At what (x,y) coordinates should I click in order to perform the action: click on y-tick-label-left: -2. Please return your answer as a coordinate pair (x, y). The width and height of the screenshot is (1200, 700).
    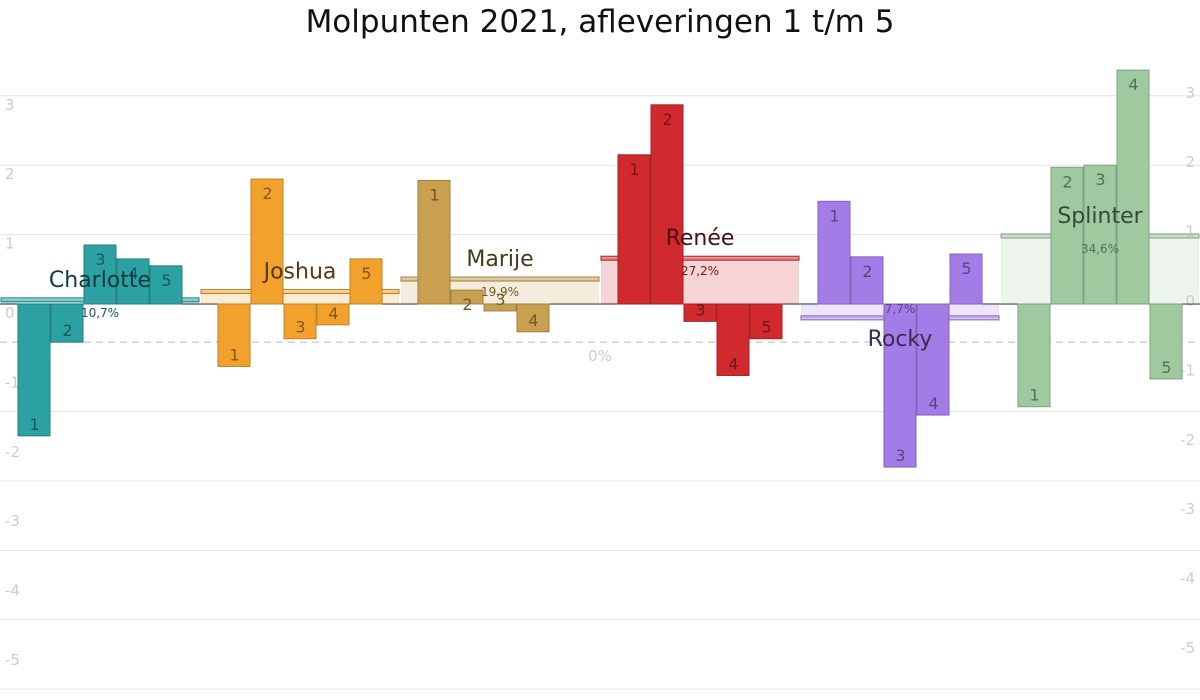
    Looking at the image, I should click on (12, 452).